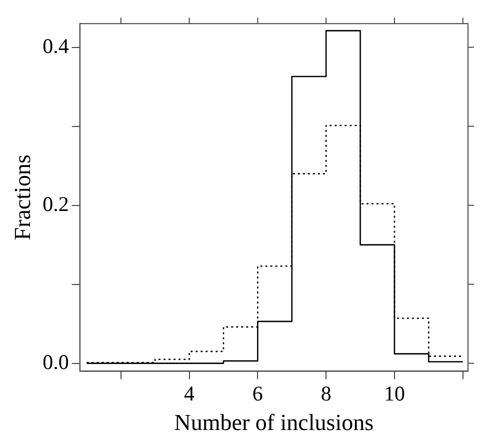 The width and height of the screenshot is (484, 446). What do you see at coordinates (55, 362) in the screenshot?
I see `y-tick-label: 0.0` at bounding box center [55, 362].